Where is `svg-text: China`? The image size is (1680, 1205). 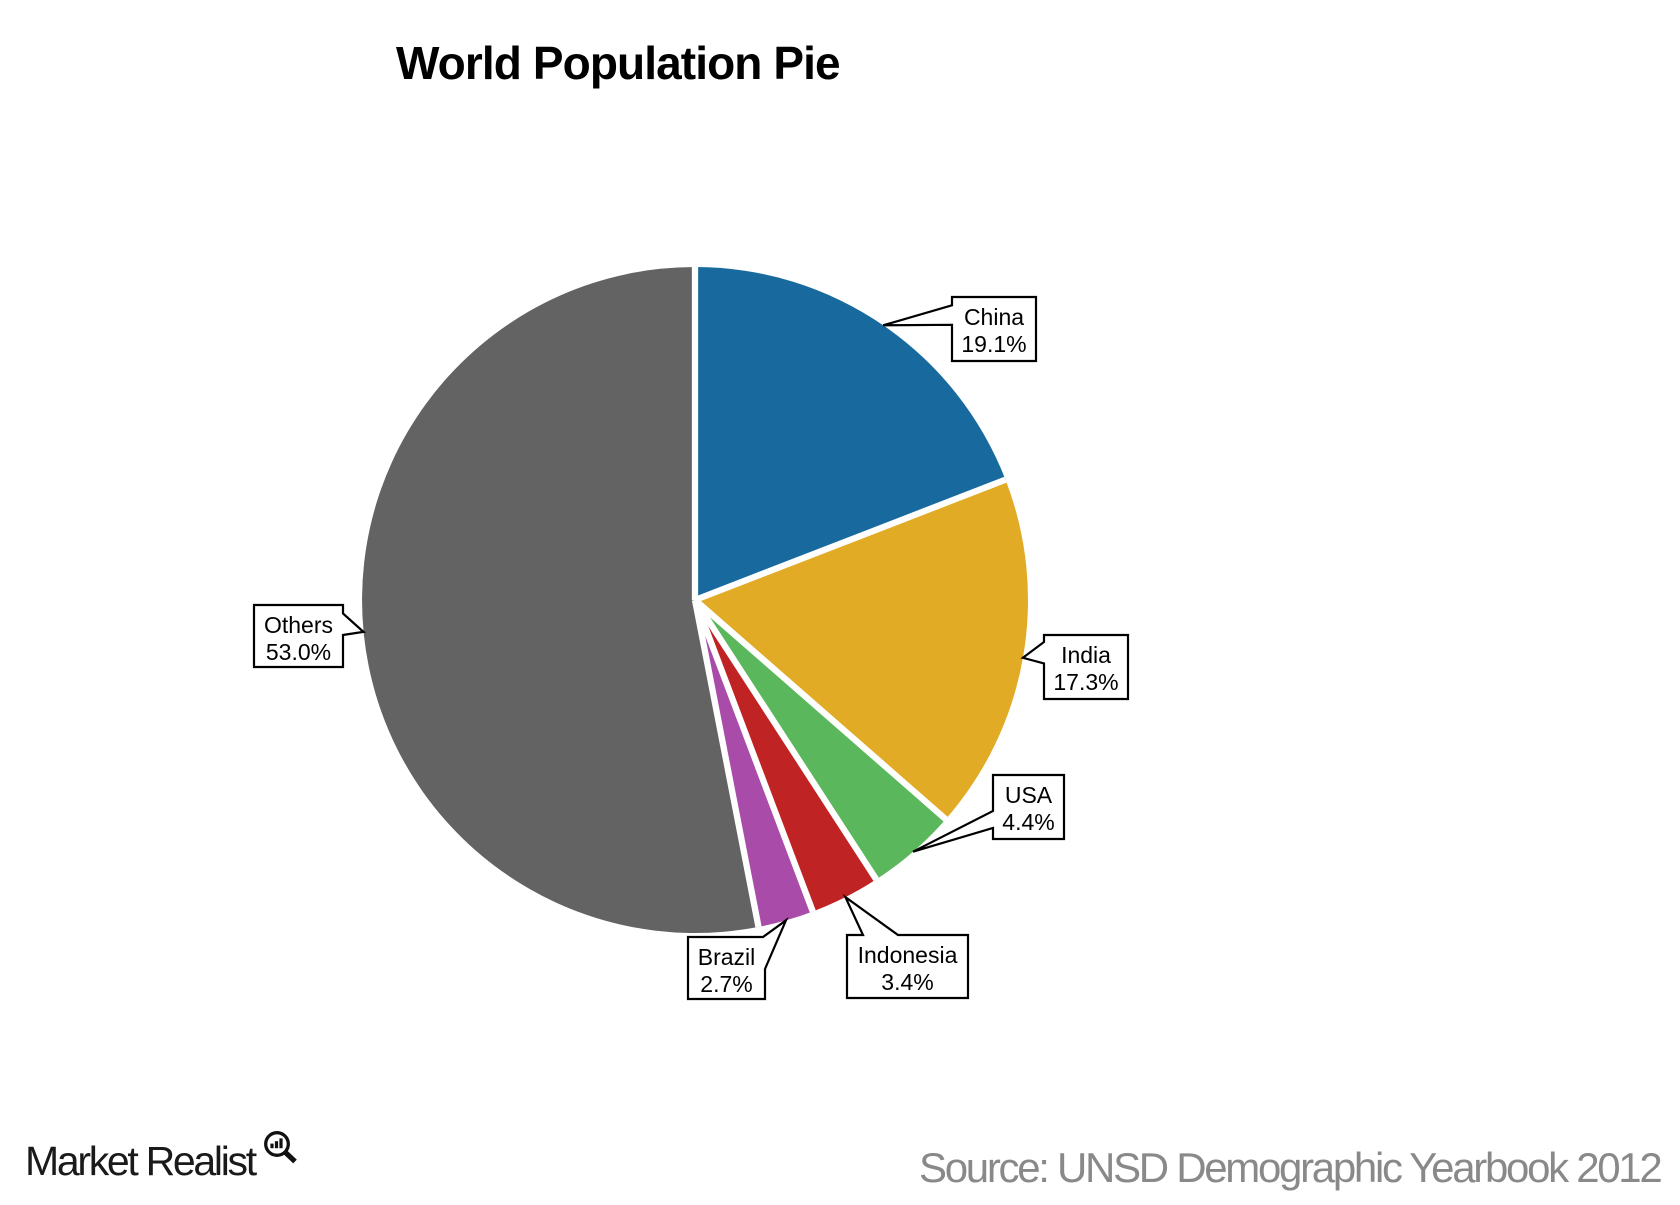
svg-text: China is located at coordinates (994, 317).